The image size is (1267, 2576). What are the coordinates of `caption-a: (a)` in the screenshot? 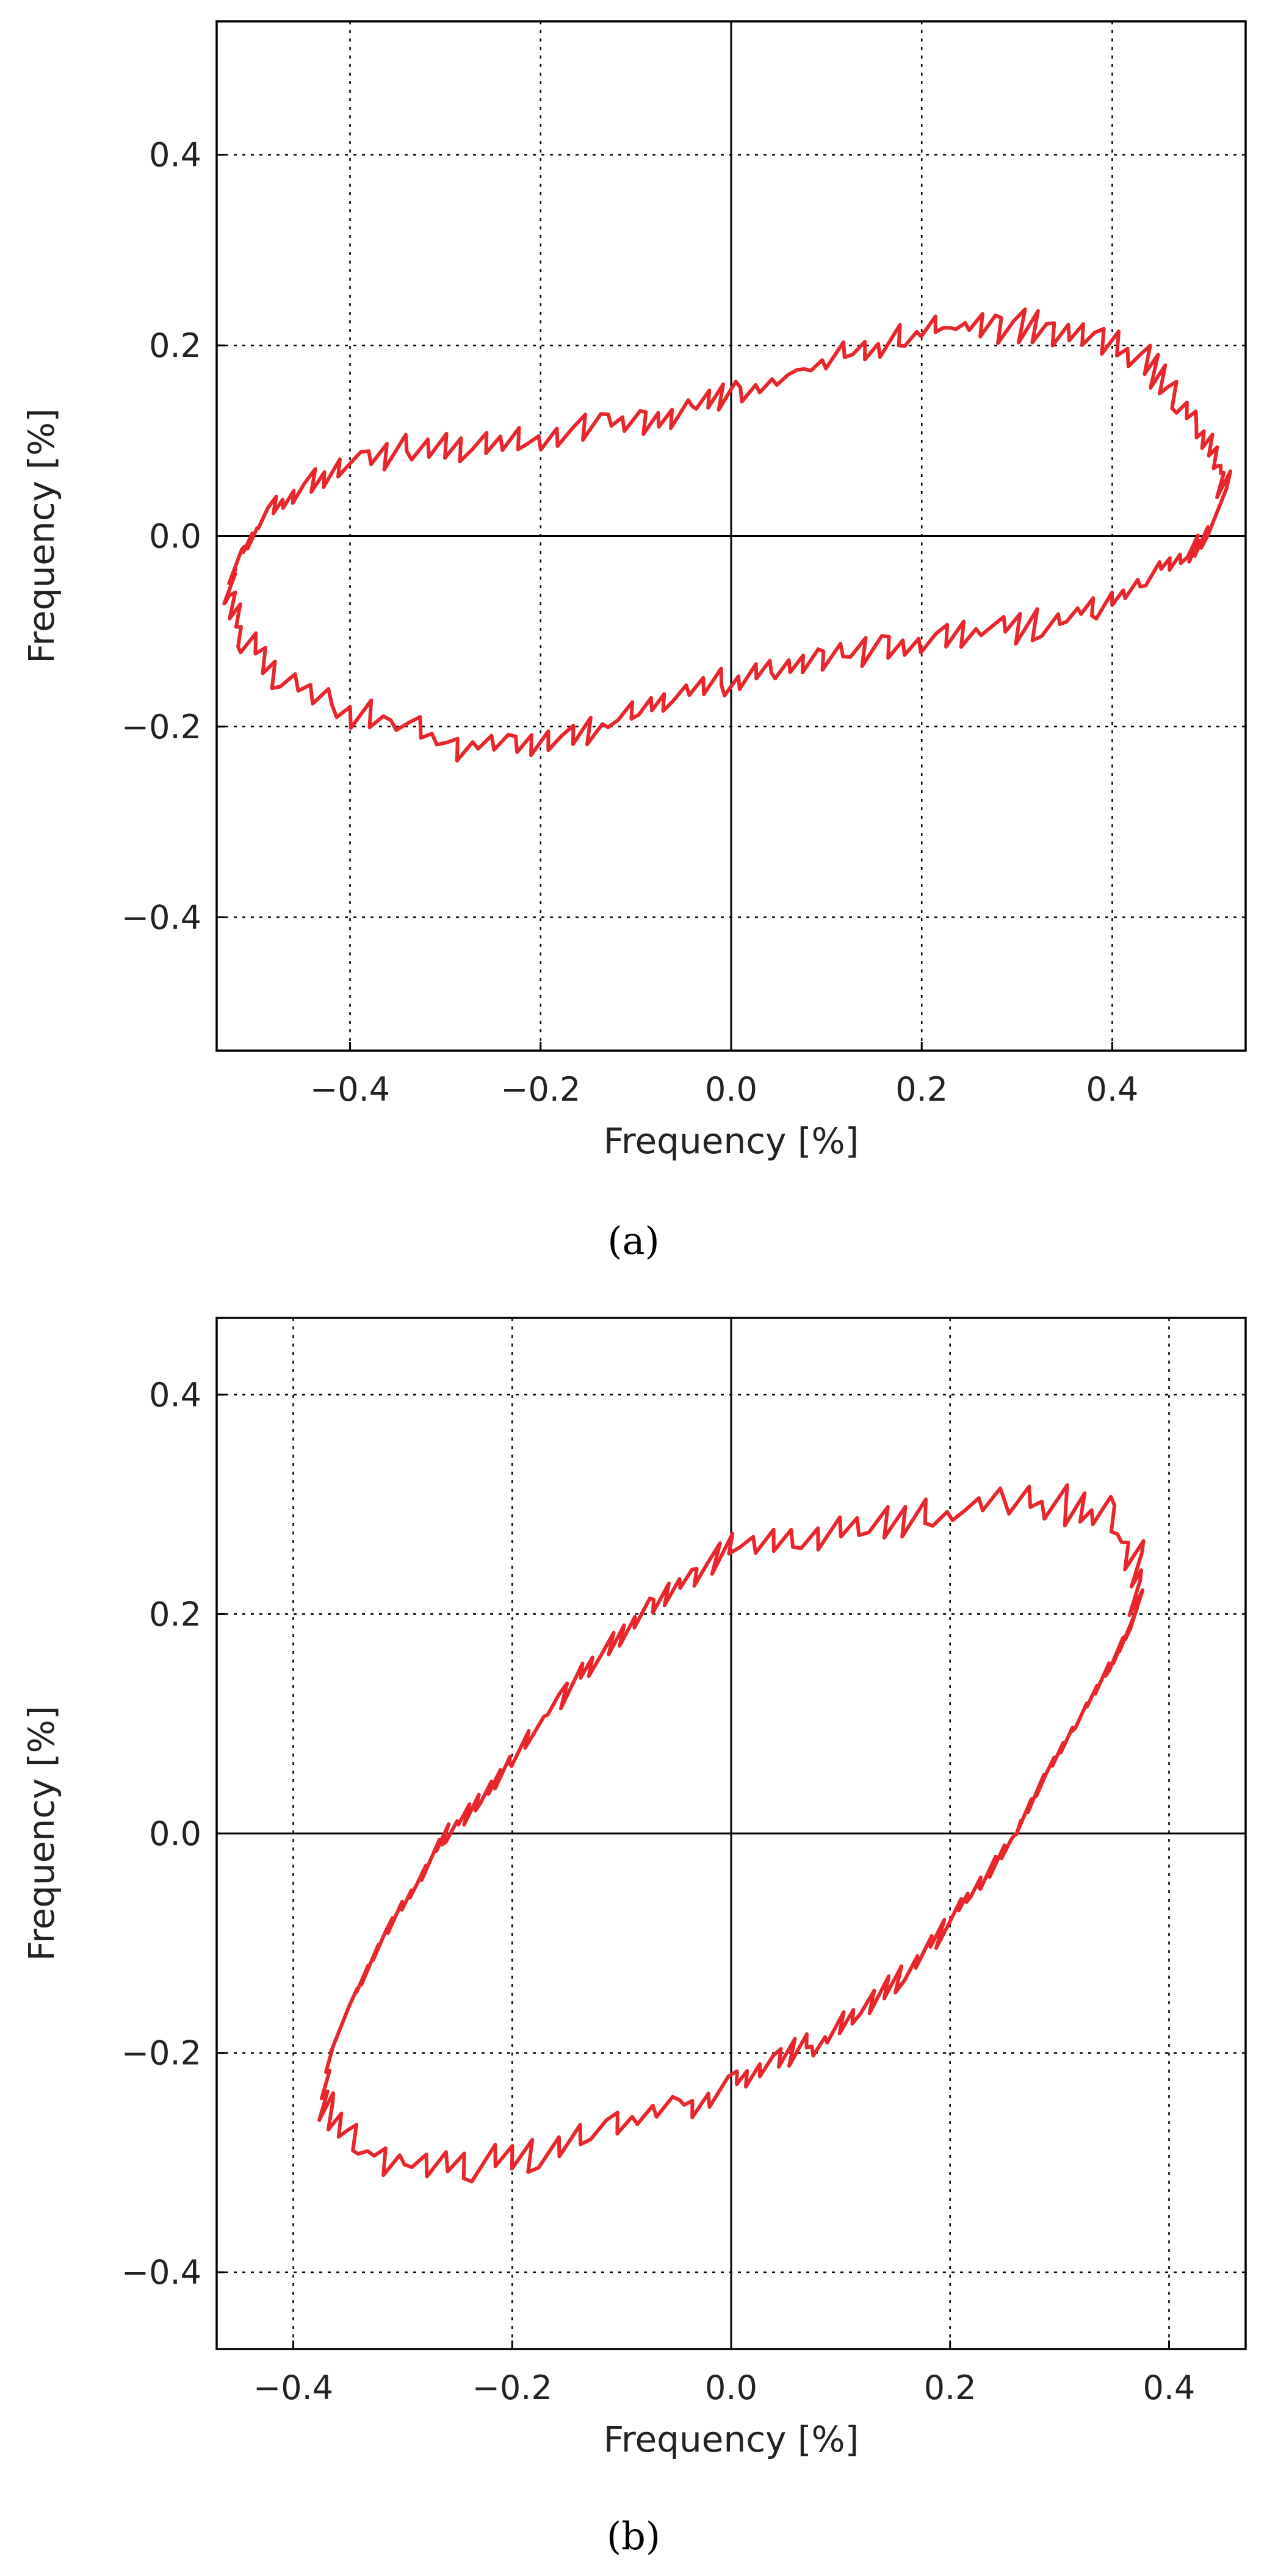 It's located at (633, 1240).